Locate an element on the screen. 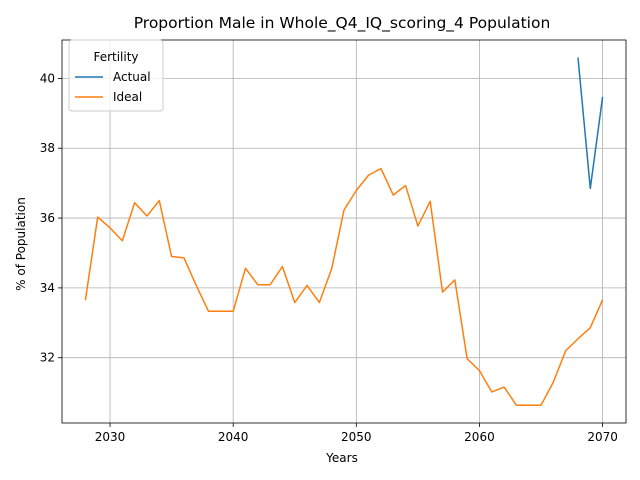  legend-title: Fertility is located at coordinates (115, 57).